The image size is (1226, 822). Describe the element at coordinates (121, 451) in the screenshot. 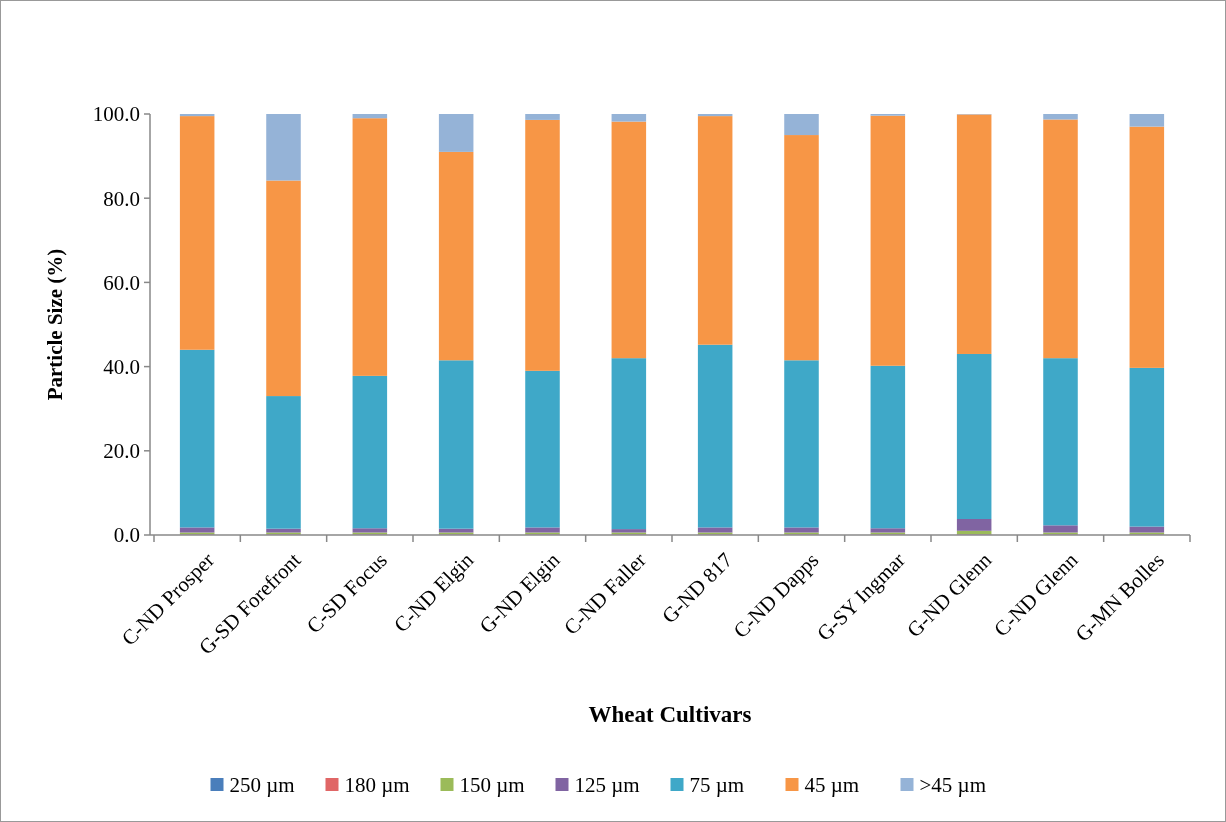

I see `y-tick-label: 20.0` at that location.